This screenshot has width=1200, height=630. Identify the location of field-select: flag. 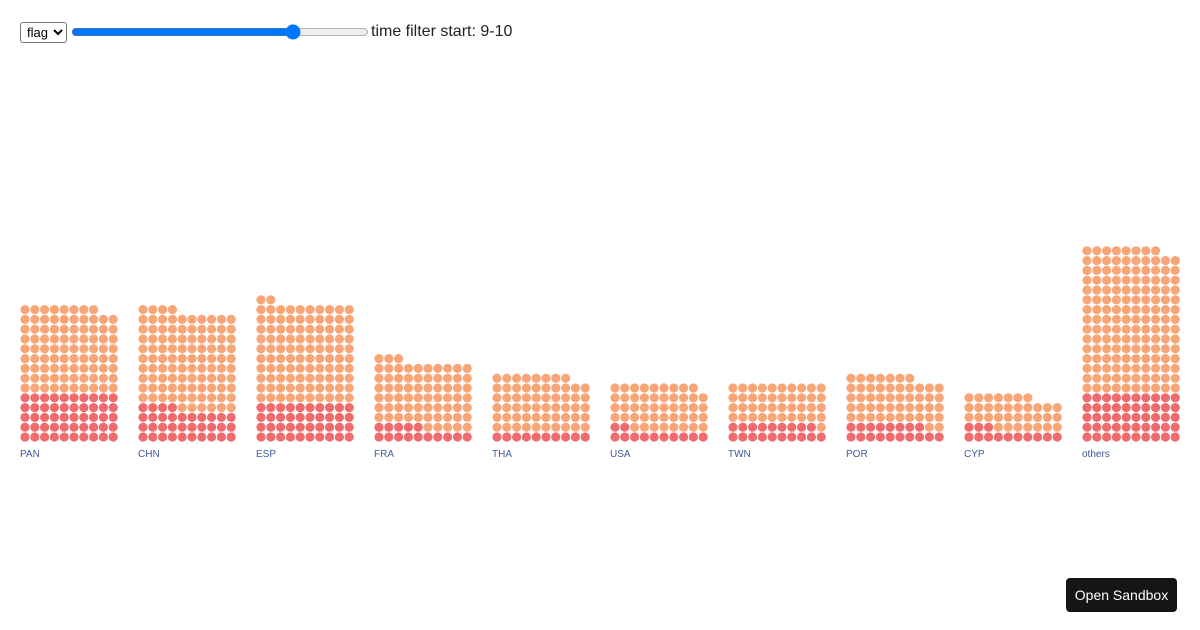
(43, 32).